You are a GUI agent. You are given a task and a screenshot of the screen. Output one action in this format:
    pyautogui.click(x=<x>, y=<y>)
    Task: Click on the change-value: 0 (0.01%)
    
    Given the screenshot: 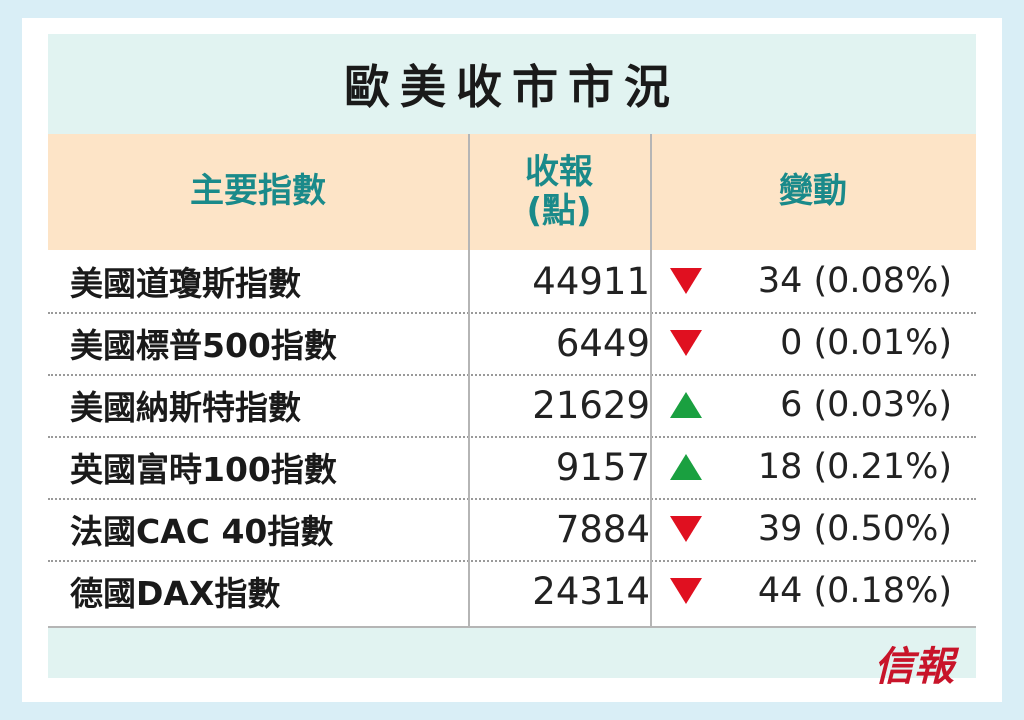 What is the action you would take?
    pyautogui.click(x=866, y=343)
    